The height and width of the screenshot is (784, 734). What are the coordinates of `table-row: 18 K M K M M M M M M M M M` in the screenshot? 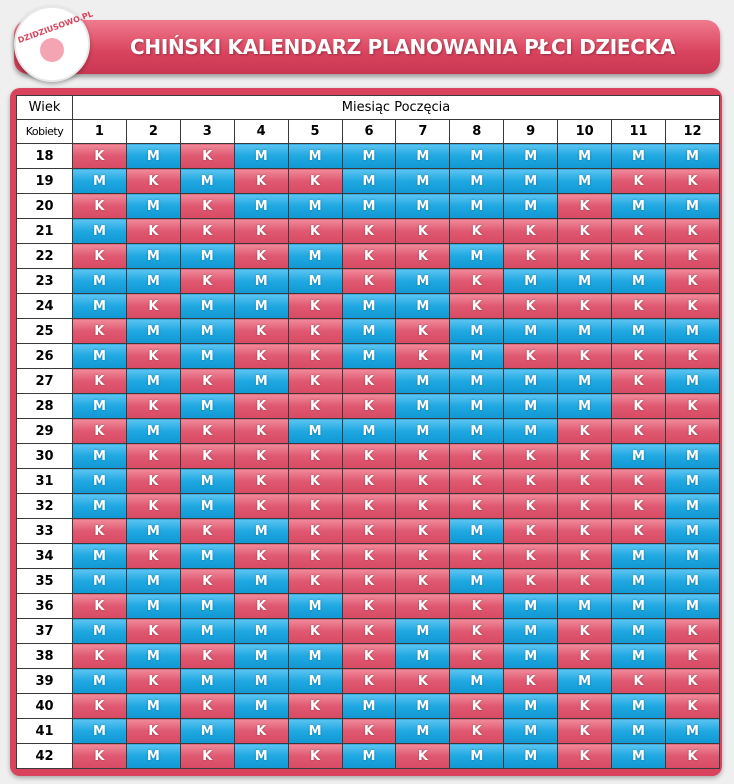 It's located at (368, 156).